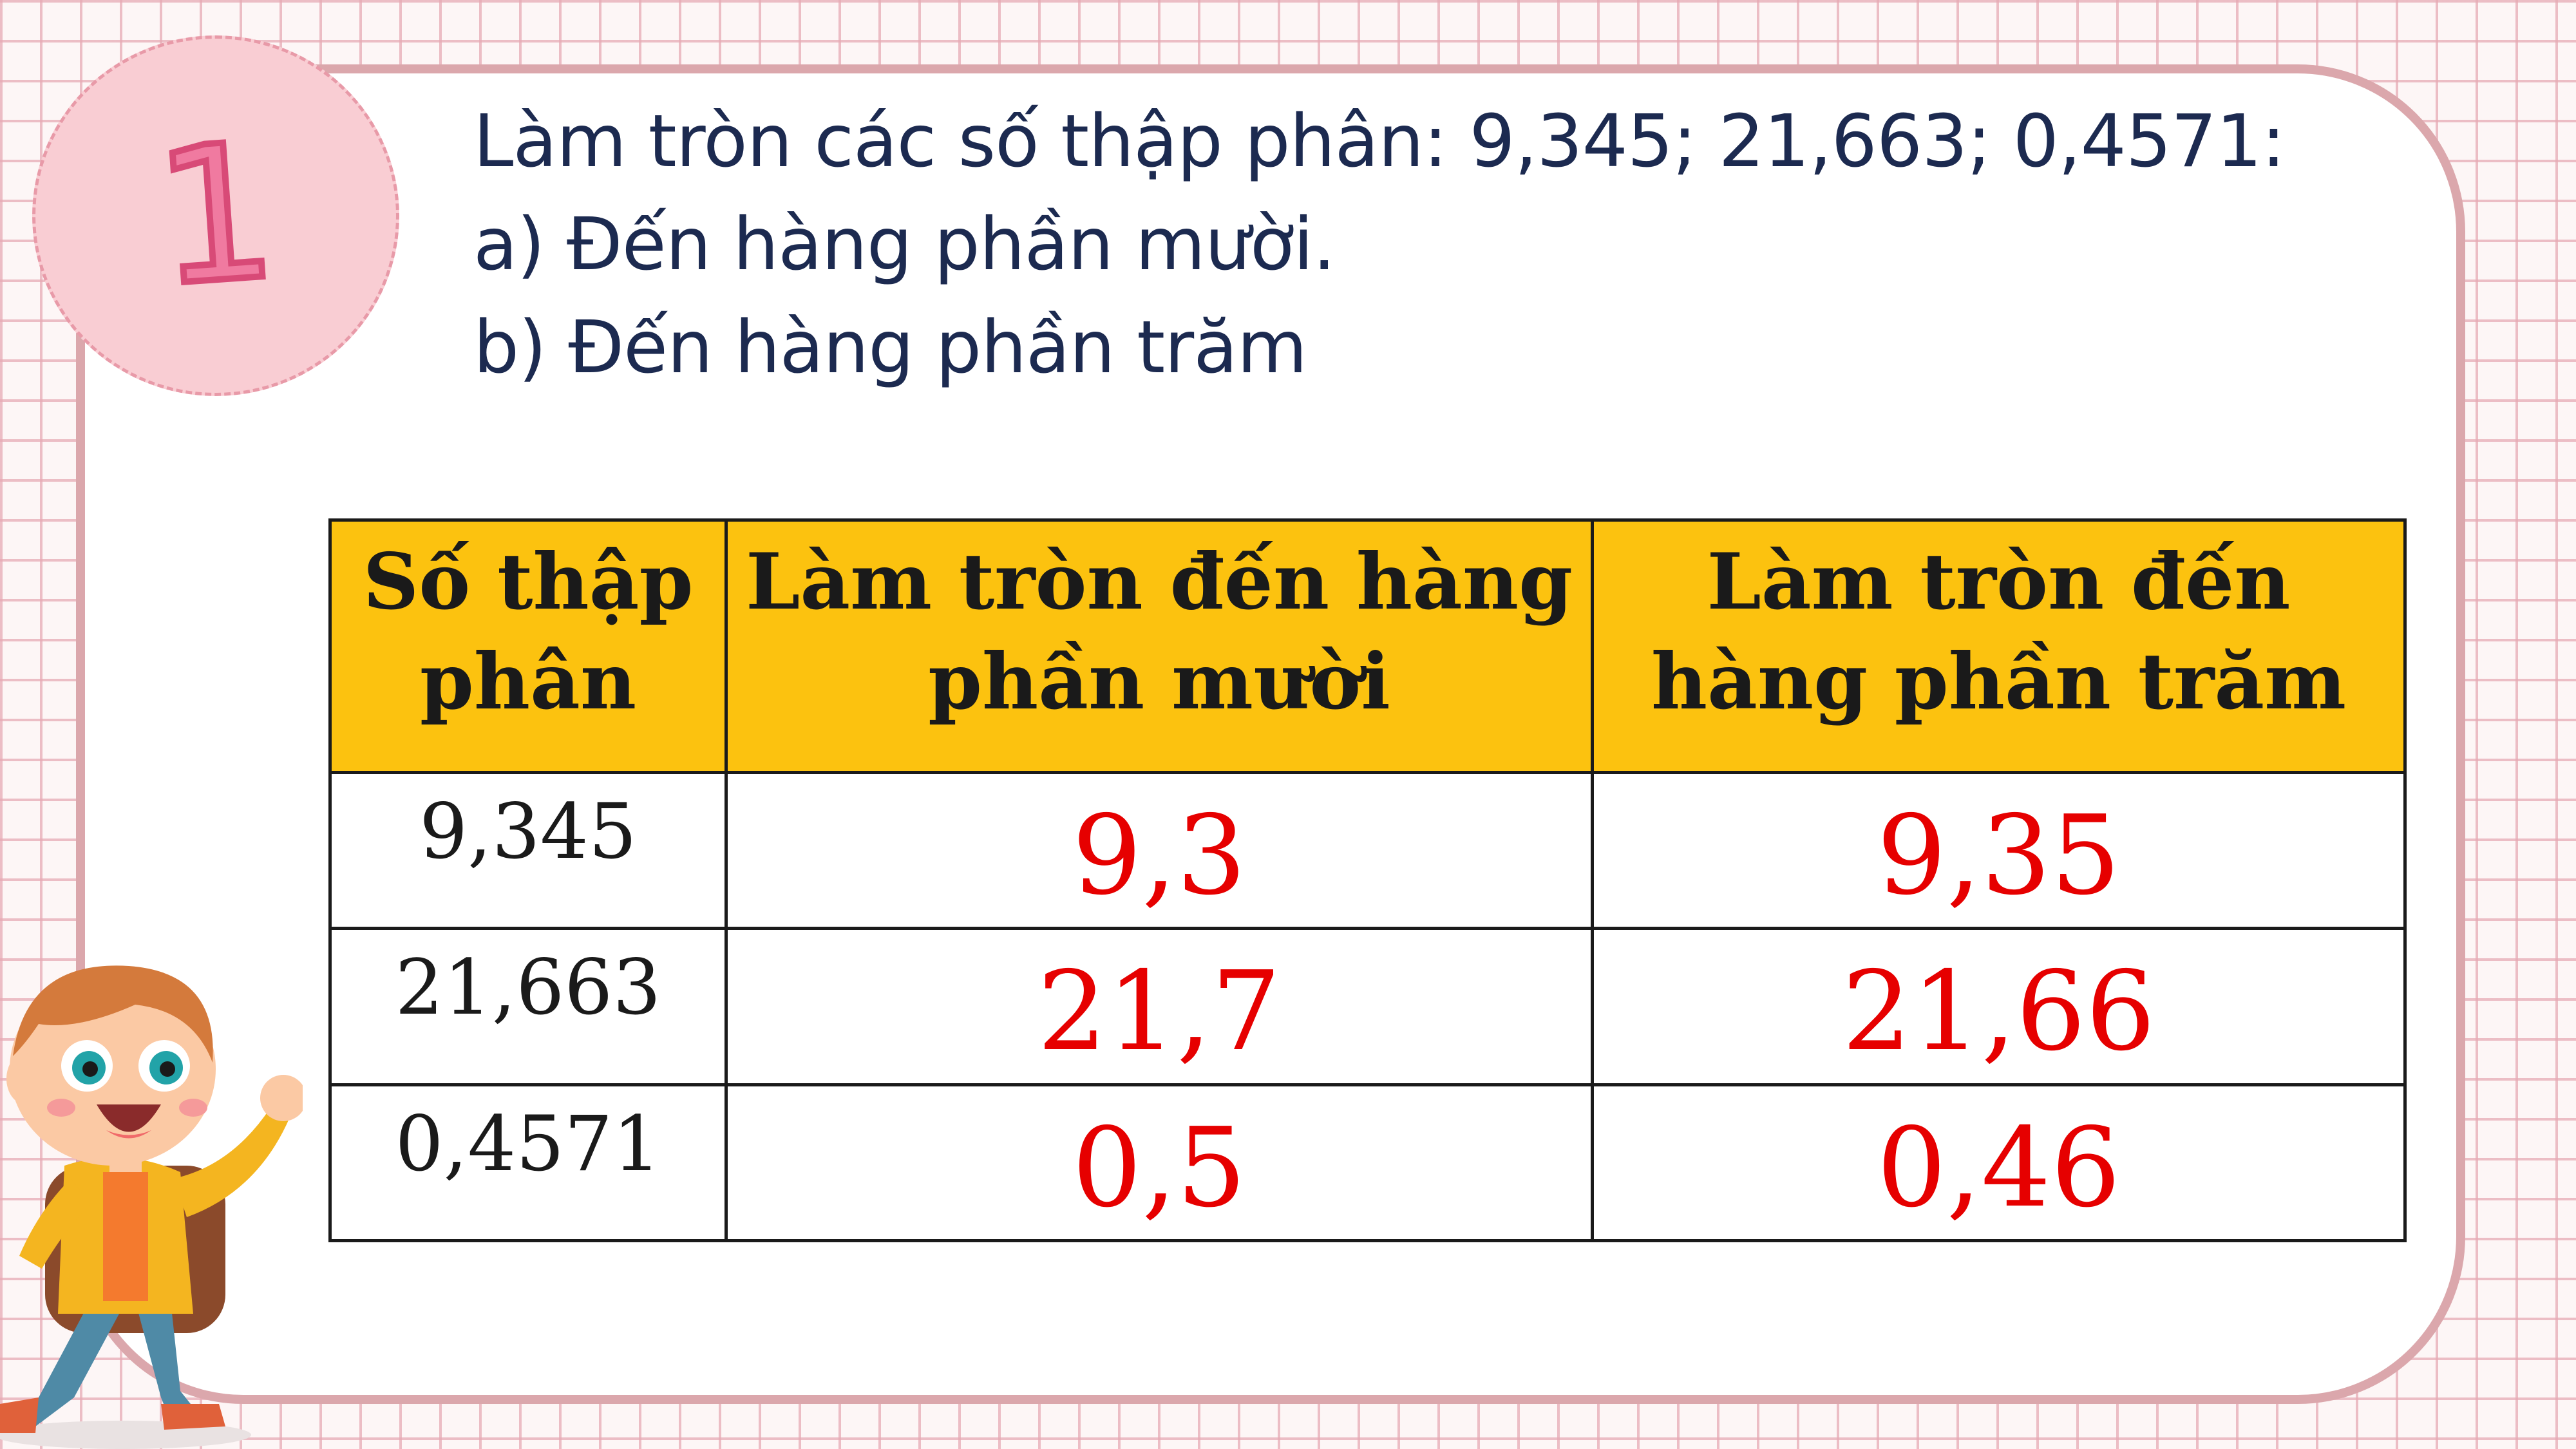  I want to click on tenths-answer: 21,7, so click(1159, 1012).